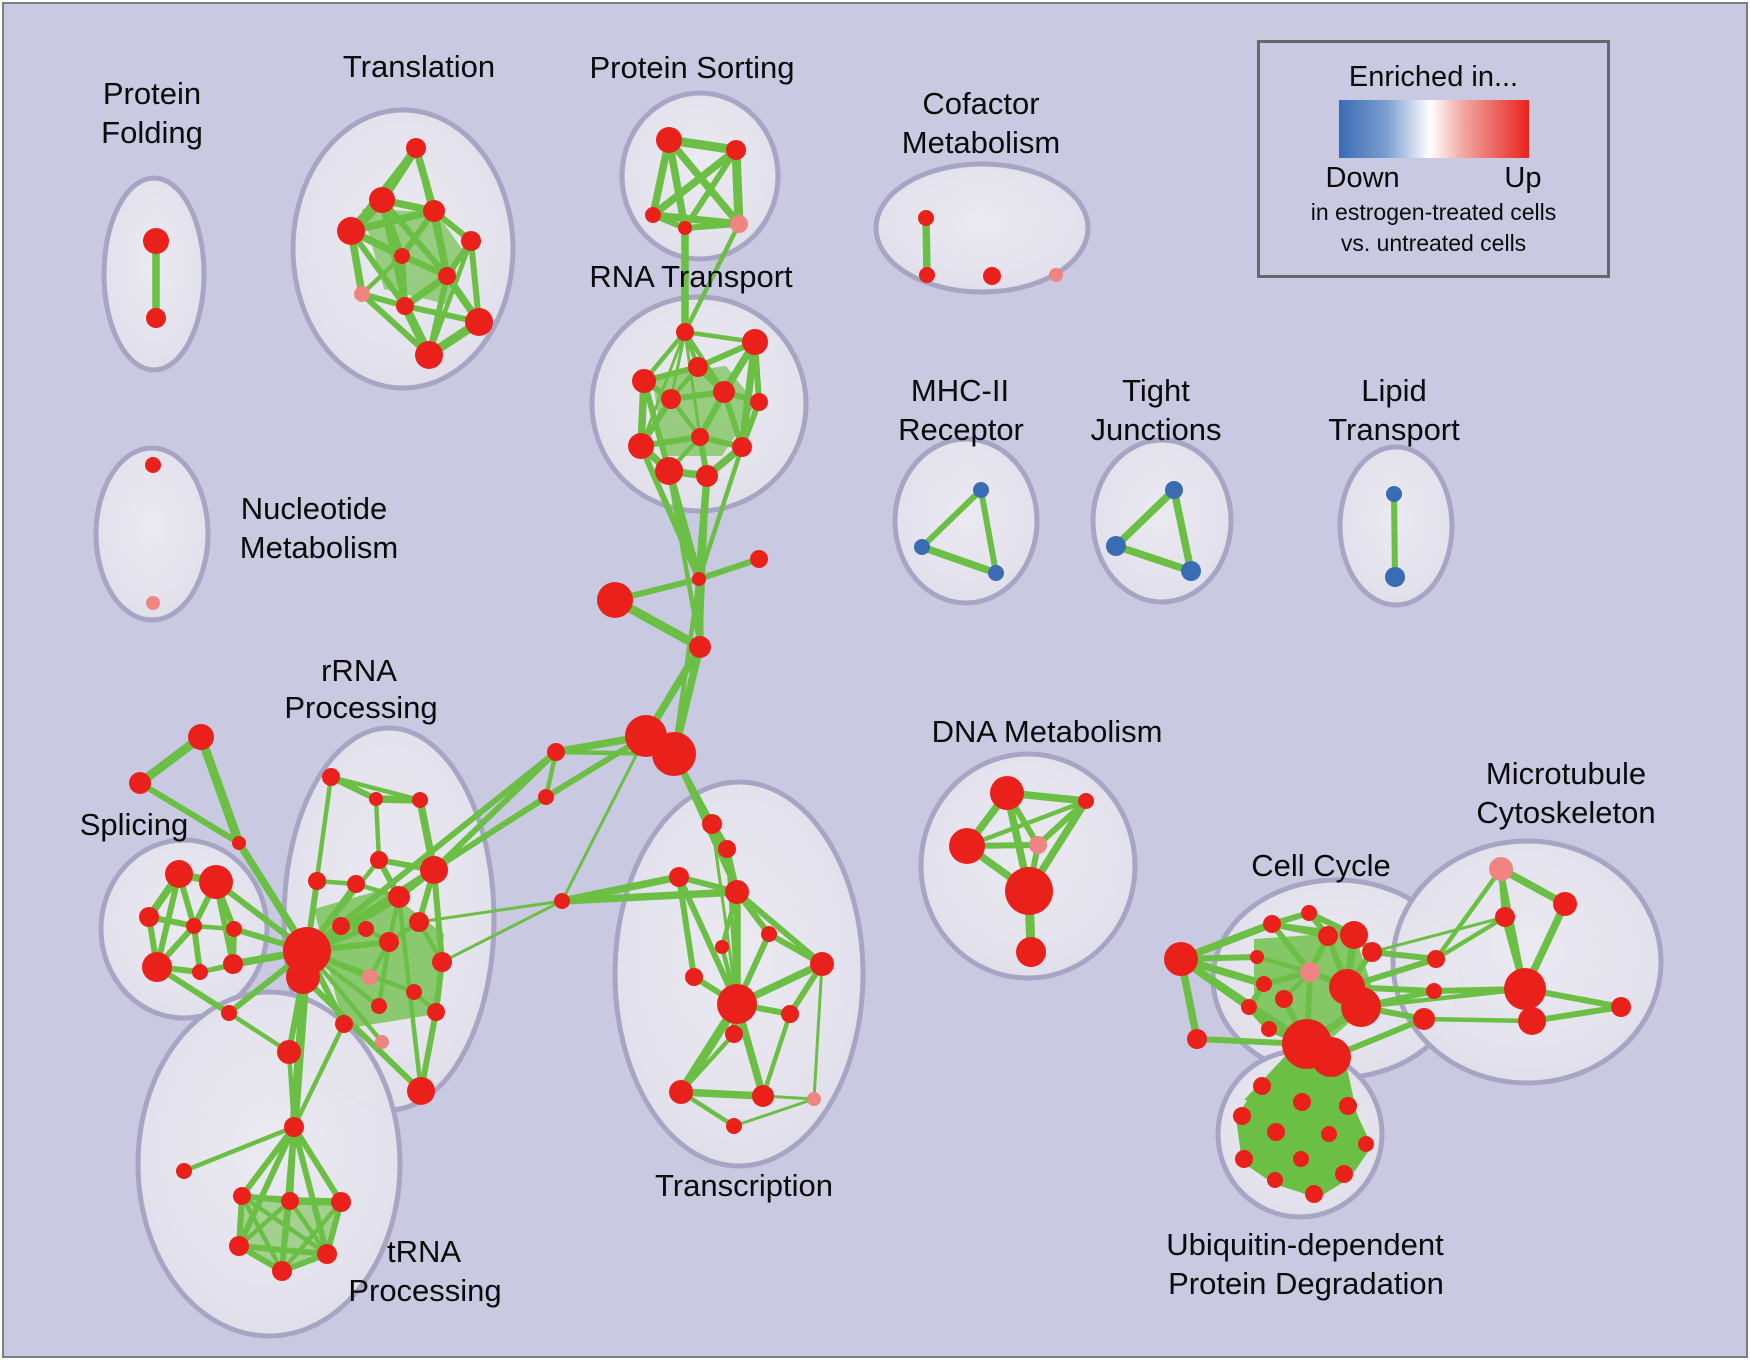  What do you see at coordinates (1026, 823) in the screenshot?
I see `edge-dm2-dm3` at bounding box center [1026, 823].